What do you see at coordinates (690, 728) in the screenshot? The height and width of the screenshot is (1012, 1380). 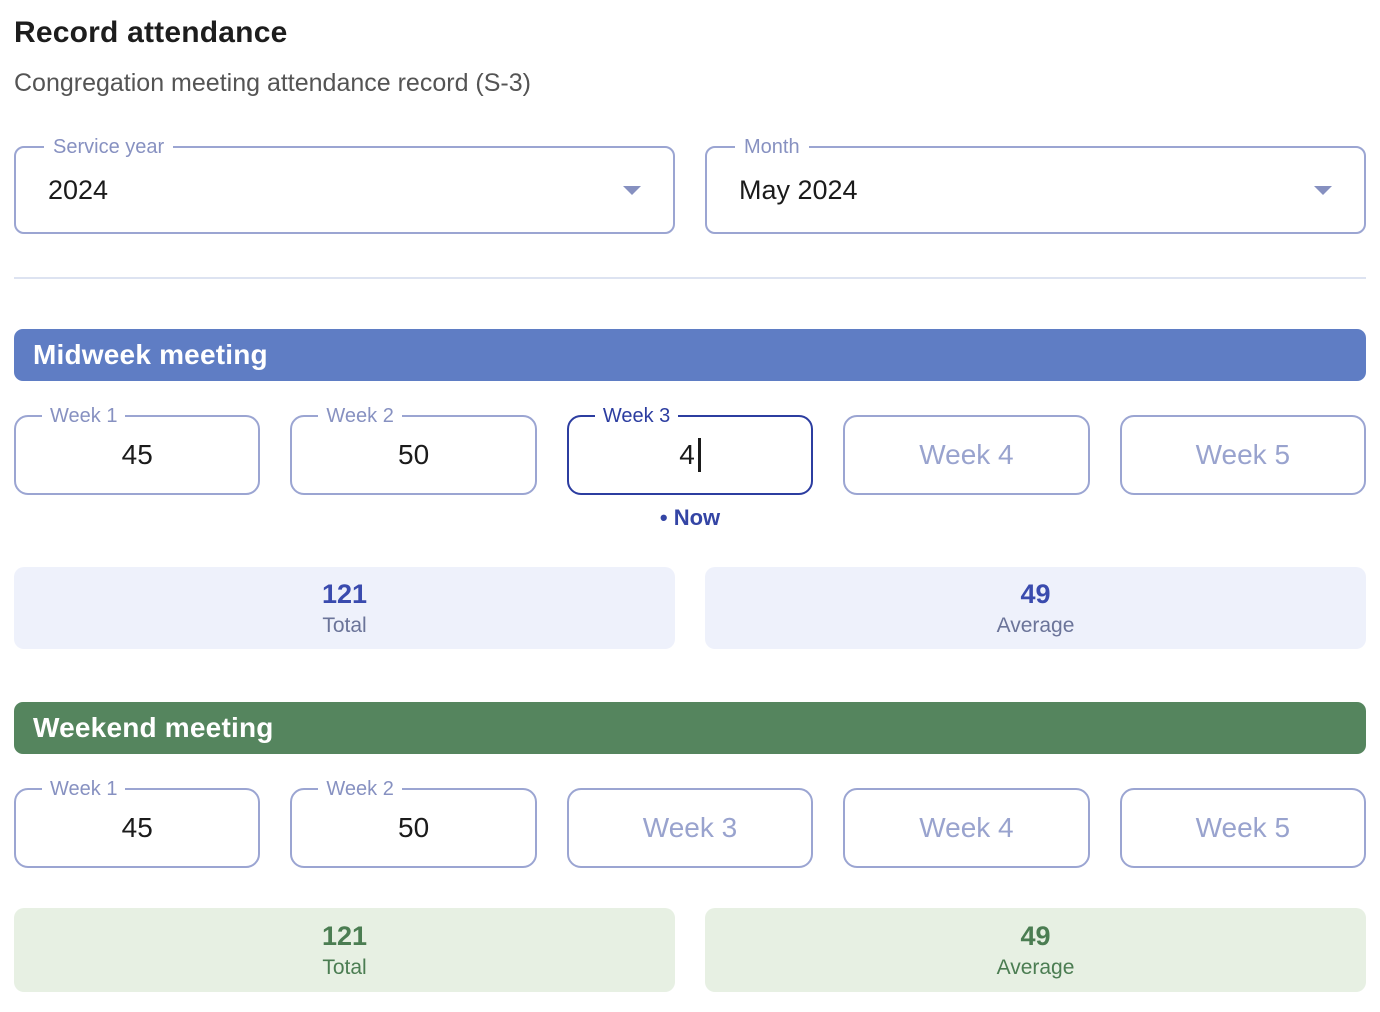 I see `weekend-section-header: Weekend meeting` at bounding box center [690, 728].